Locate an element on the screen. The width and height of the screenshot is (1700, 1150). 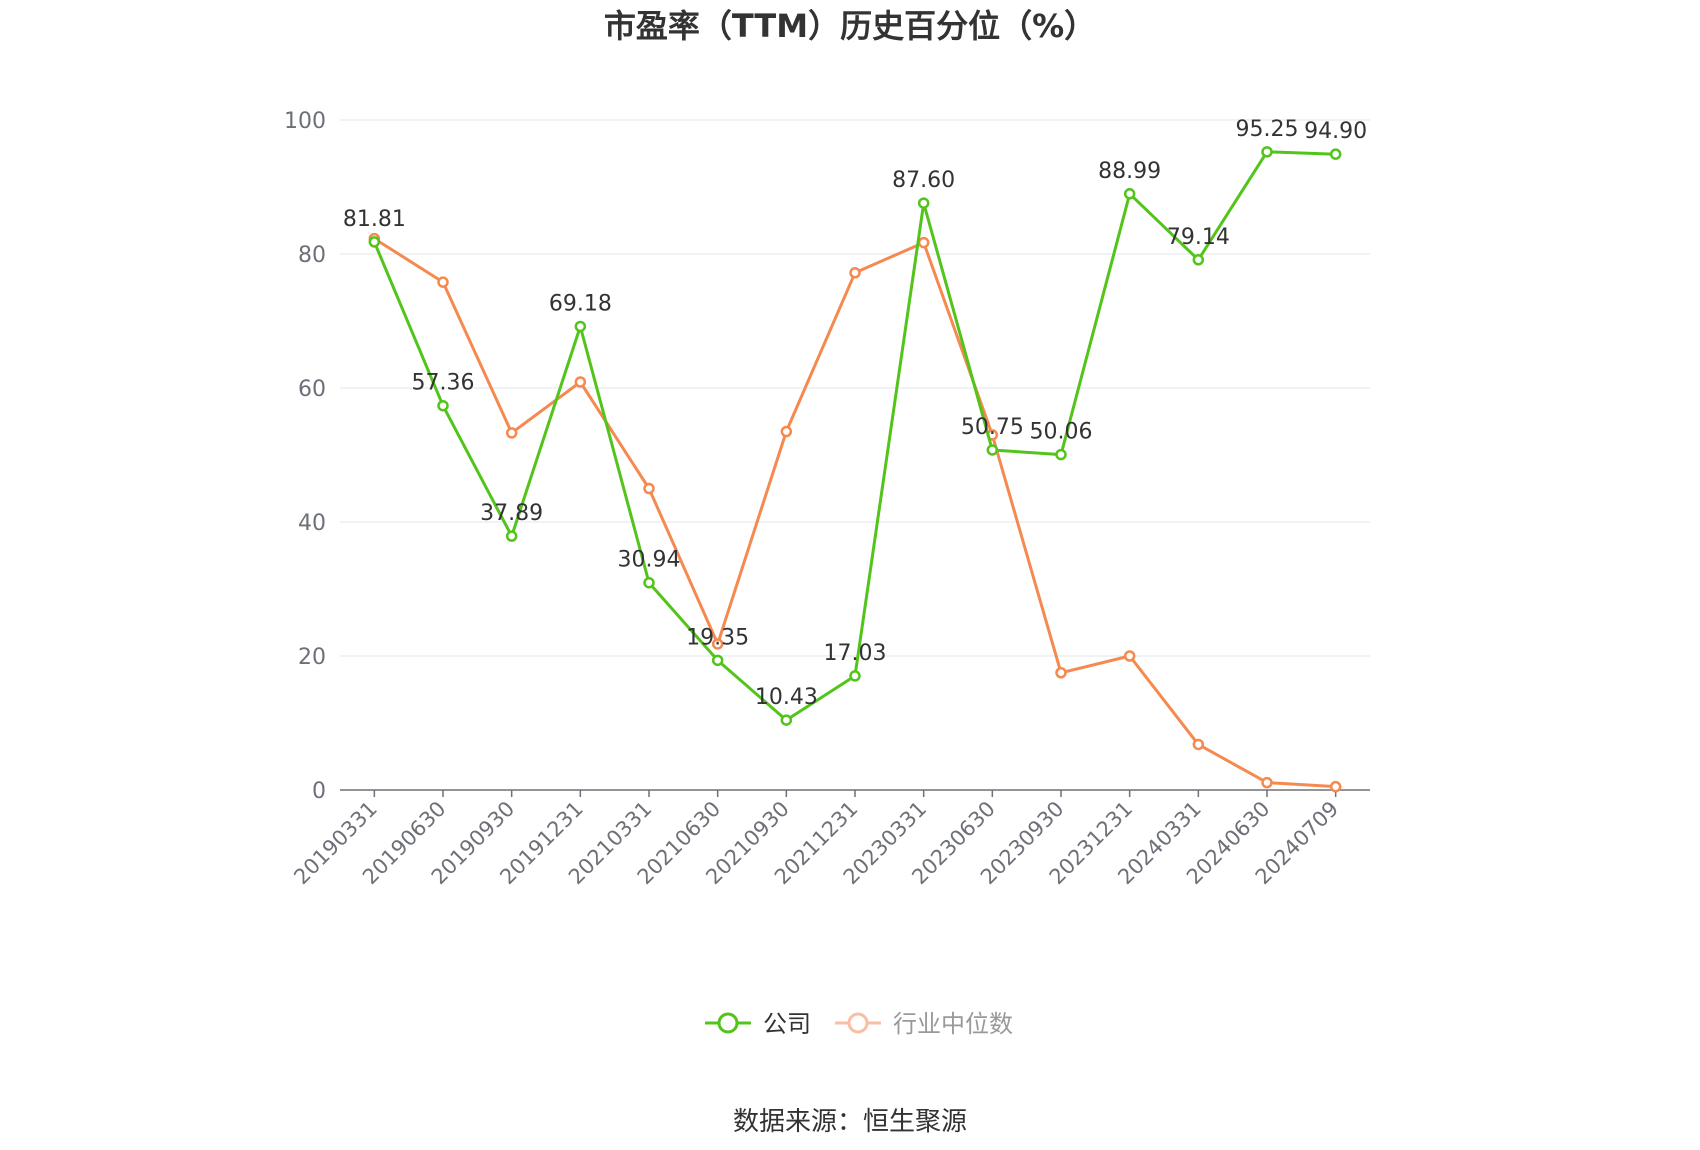
y-tick-label: 100 is located at coordinates (305, 121).